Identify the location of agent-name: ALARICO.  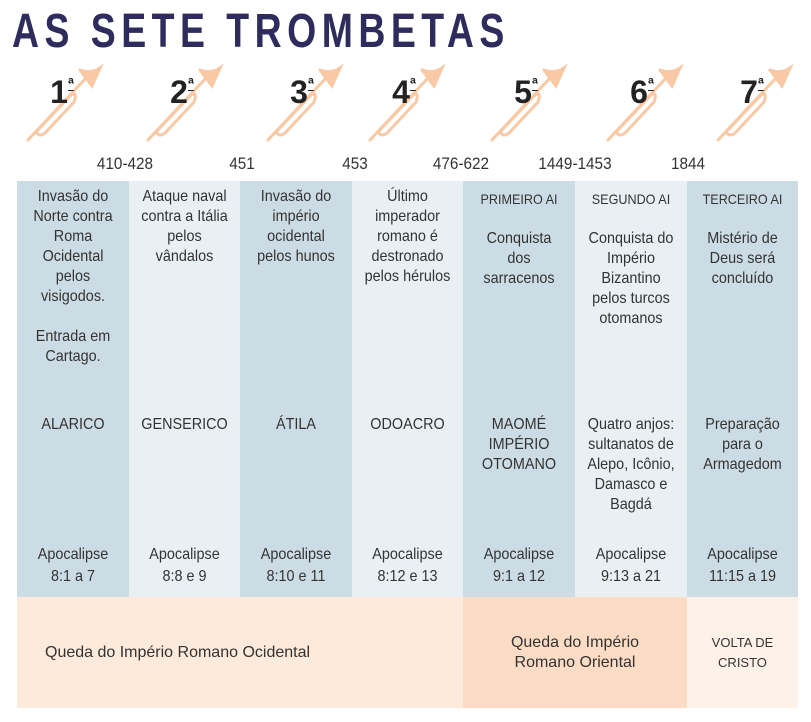
(73, 424).